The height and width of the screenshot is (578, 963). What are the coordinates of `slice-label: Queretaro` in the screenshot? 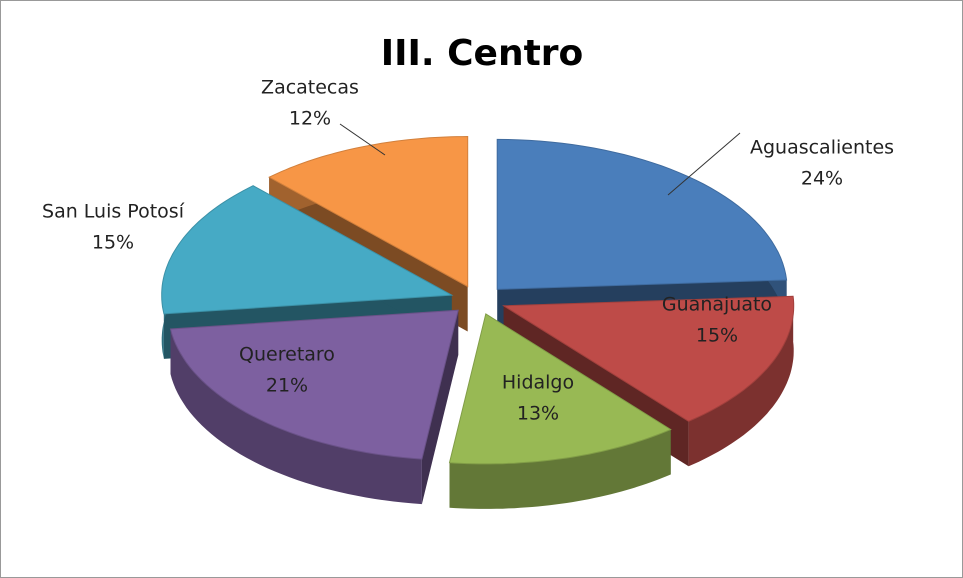 It's located at (287, 355).